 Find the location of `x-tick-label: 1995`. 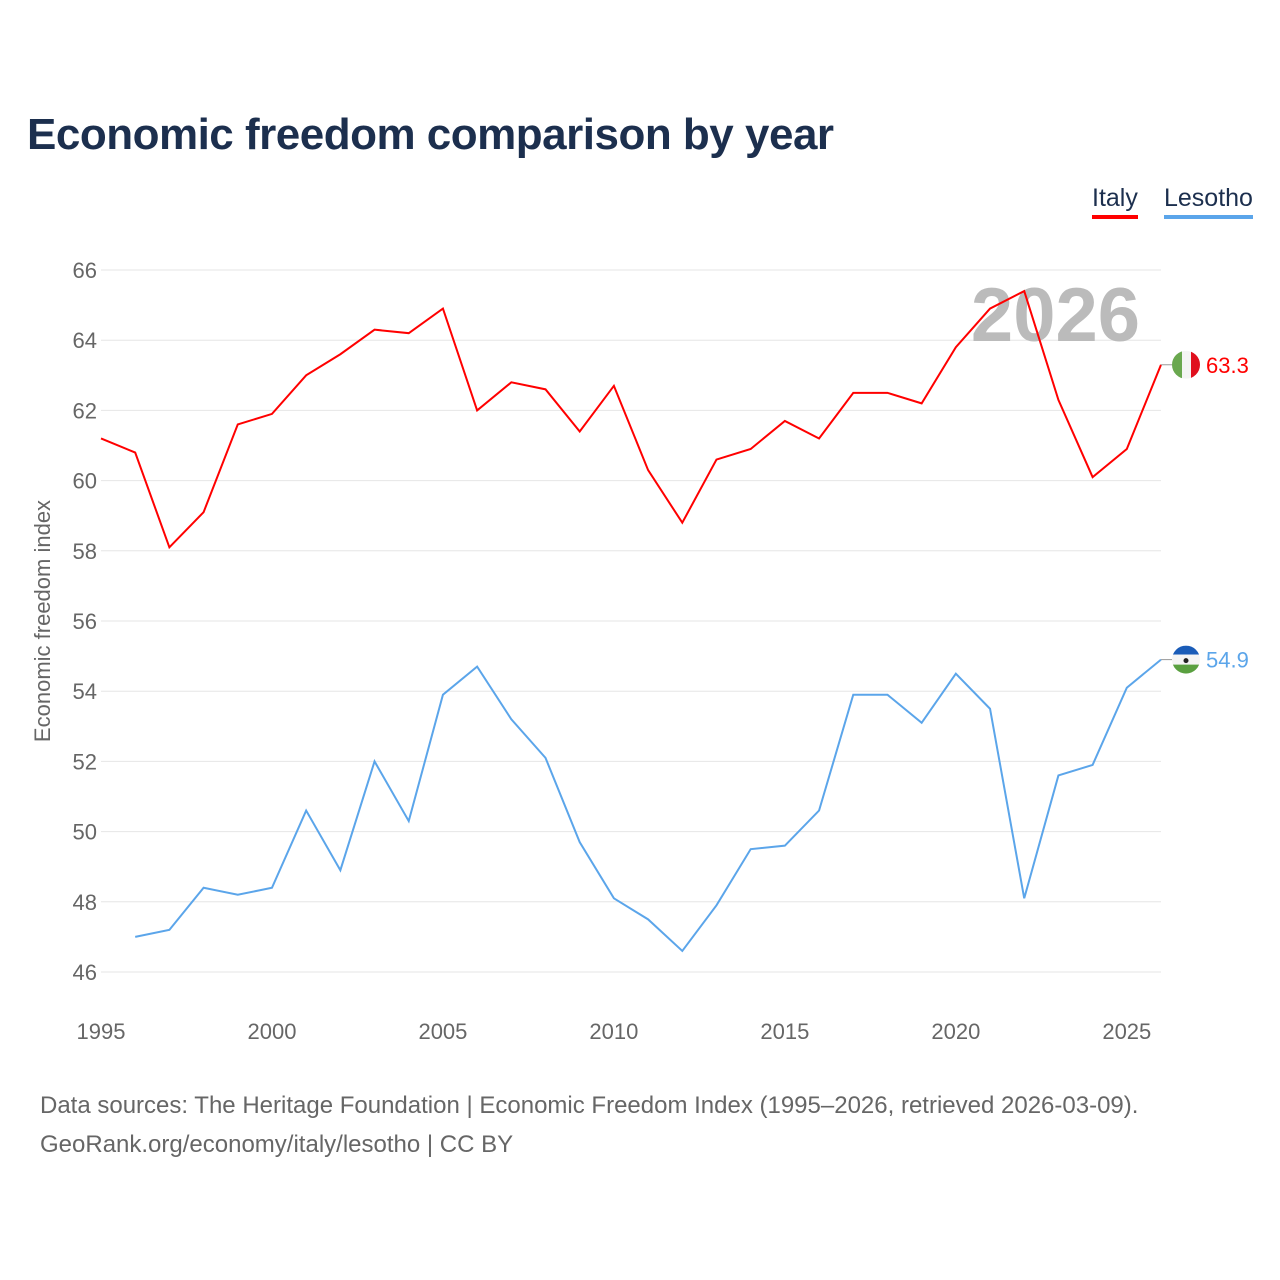

x-tick-label: 1995 is located at coordinates (101, 1031).